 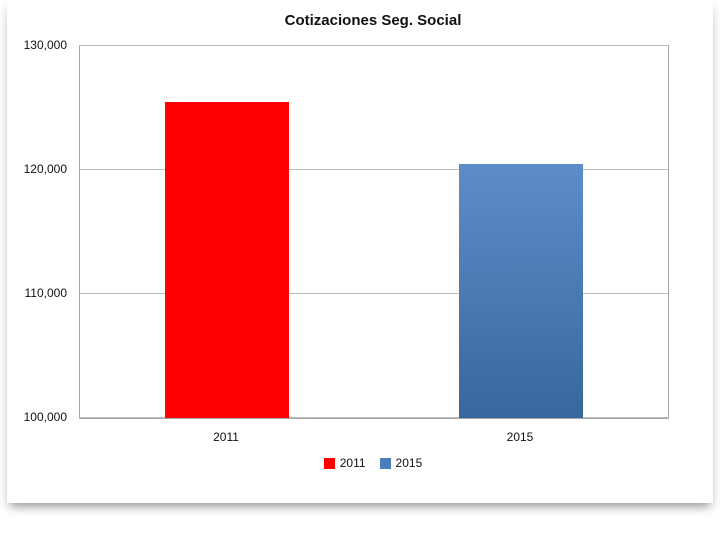 What do you see at coordinates (409, 463) in the screenshot?
I see `legend-label: 2015` at bounding box center [409, 463].